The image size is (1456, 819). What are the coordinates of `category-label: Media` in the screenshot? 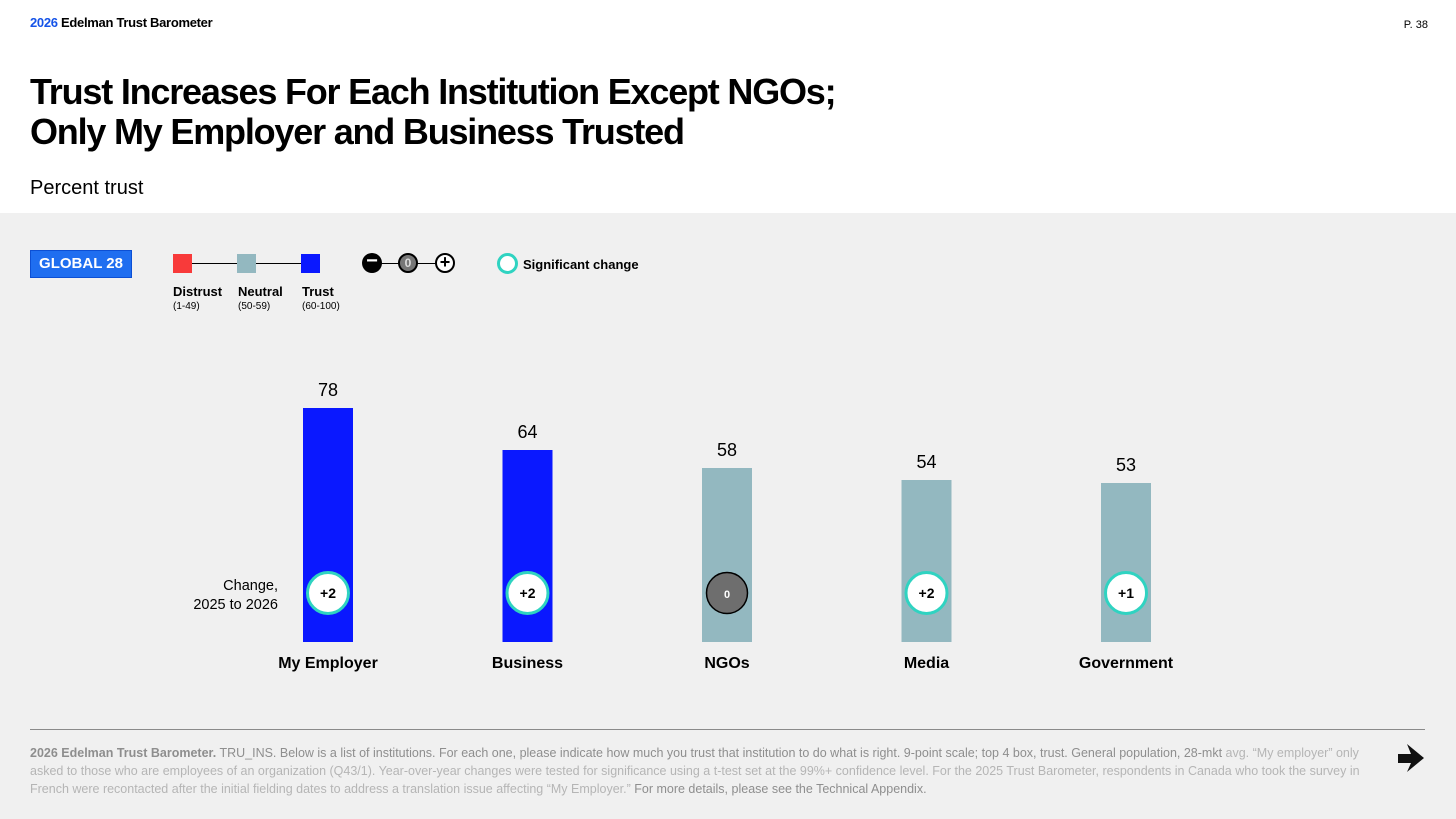 It's located at (926, 663).